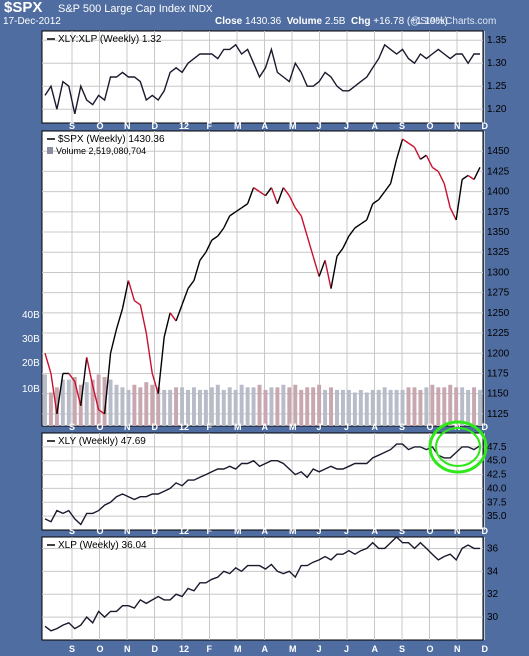  Describe the element at coordinates (497, 63) in the screenshot. I see `y-tick-label: 1.30` at that location.